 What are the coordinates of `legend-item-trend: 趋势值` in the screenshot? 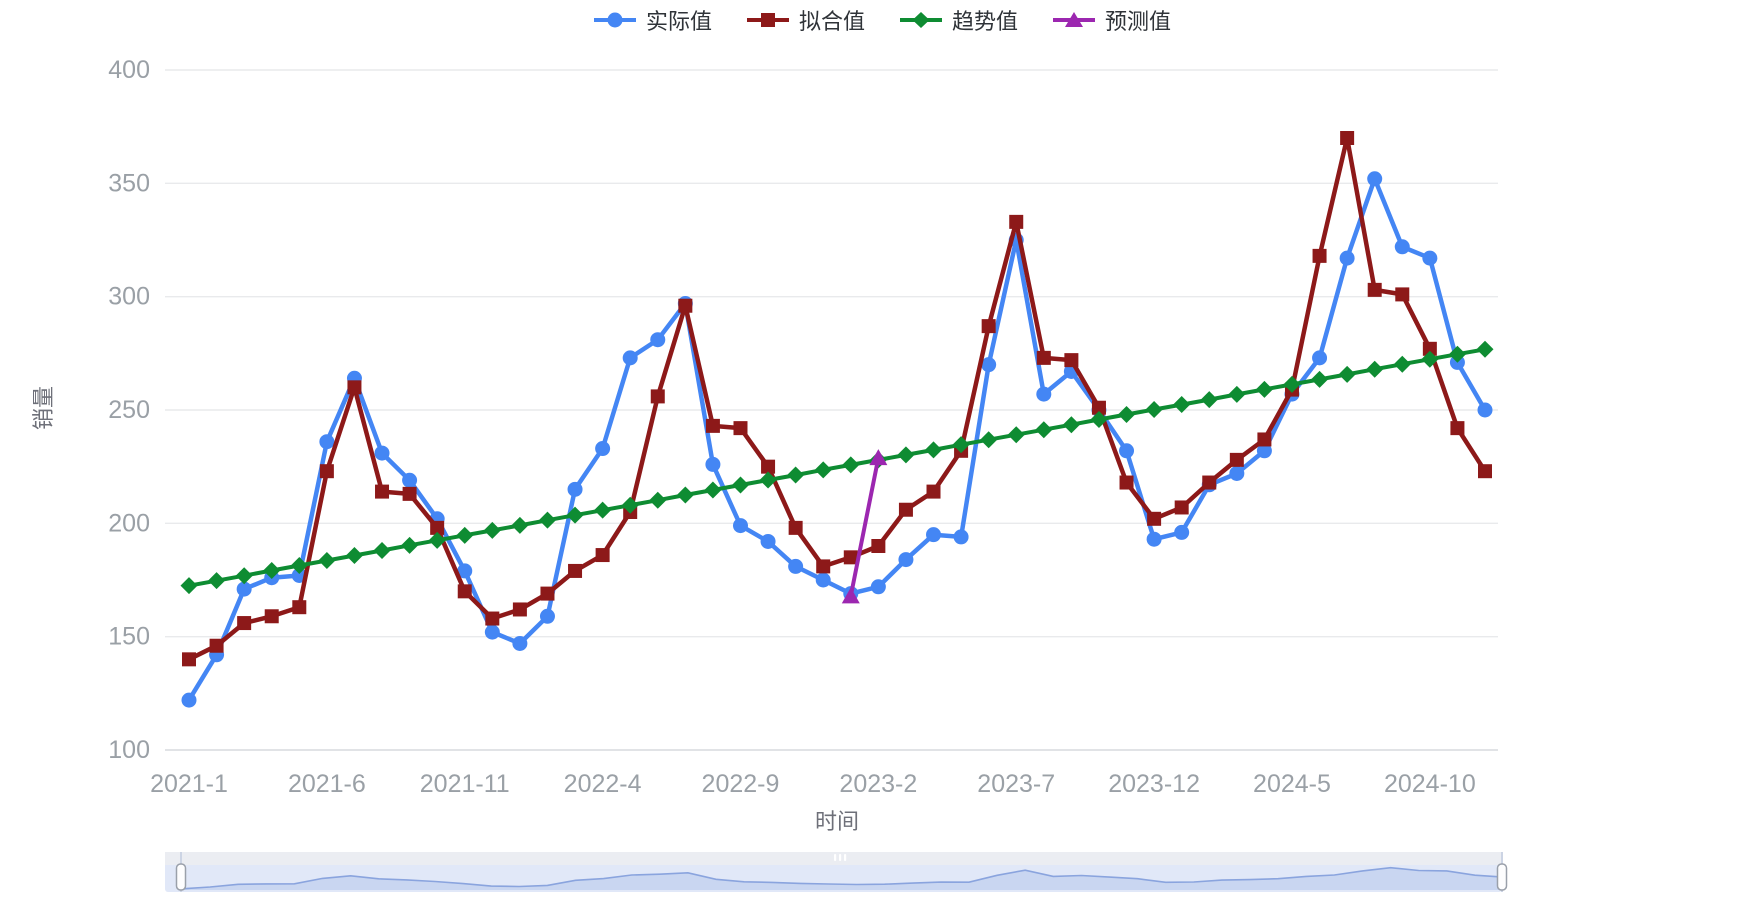 It's located at (958, 20).